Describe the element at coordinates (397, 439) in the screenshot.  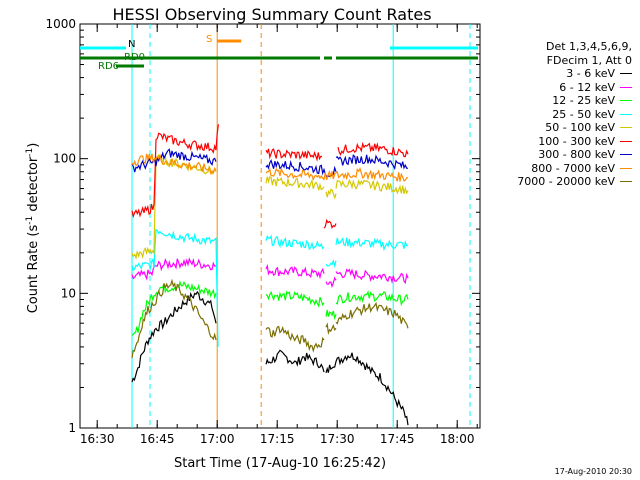
I see `x-tick-label-6: 17:45` at that location.